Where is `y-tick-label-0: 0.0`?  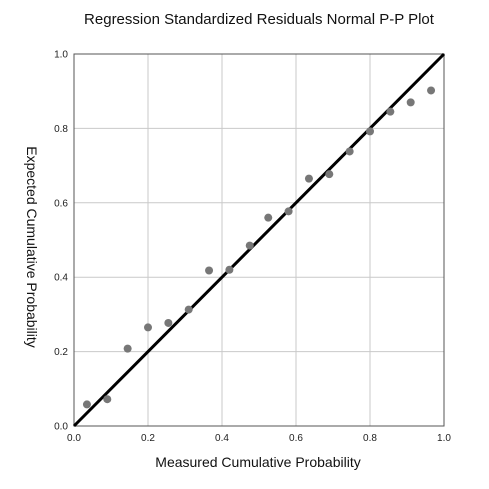 y-tick-label-0: 0.0 is located at coordinates (61, 427).